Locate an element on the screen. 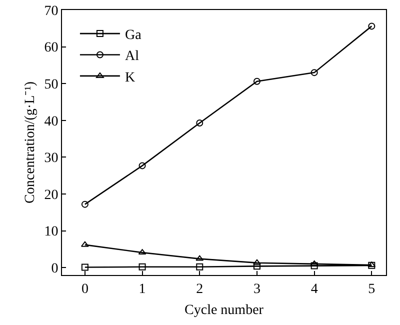 The width and height of the screenshot is (400, 325). x-tick-label: 2 is located at coordinates (200, 289).